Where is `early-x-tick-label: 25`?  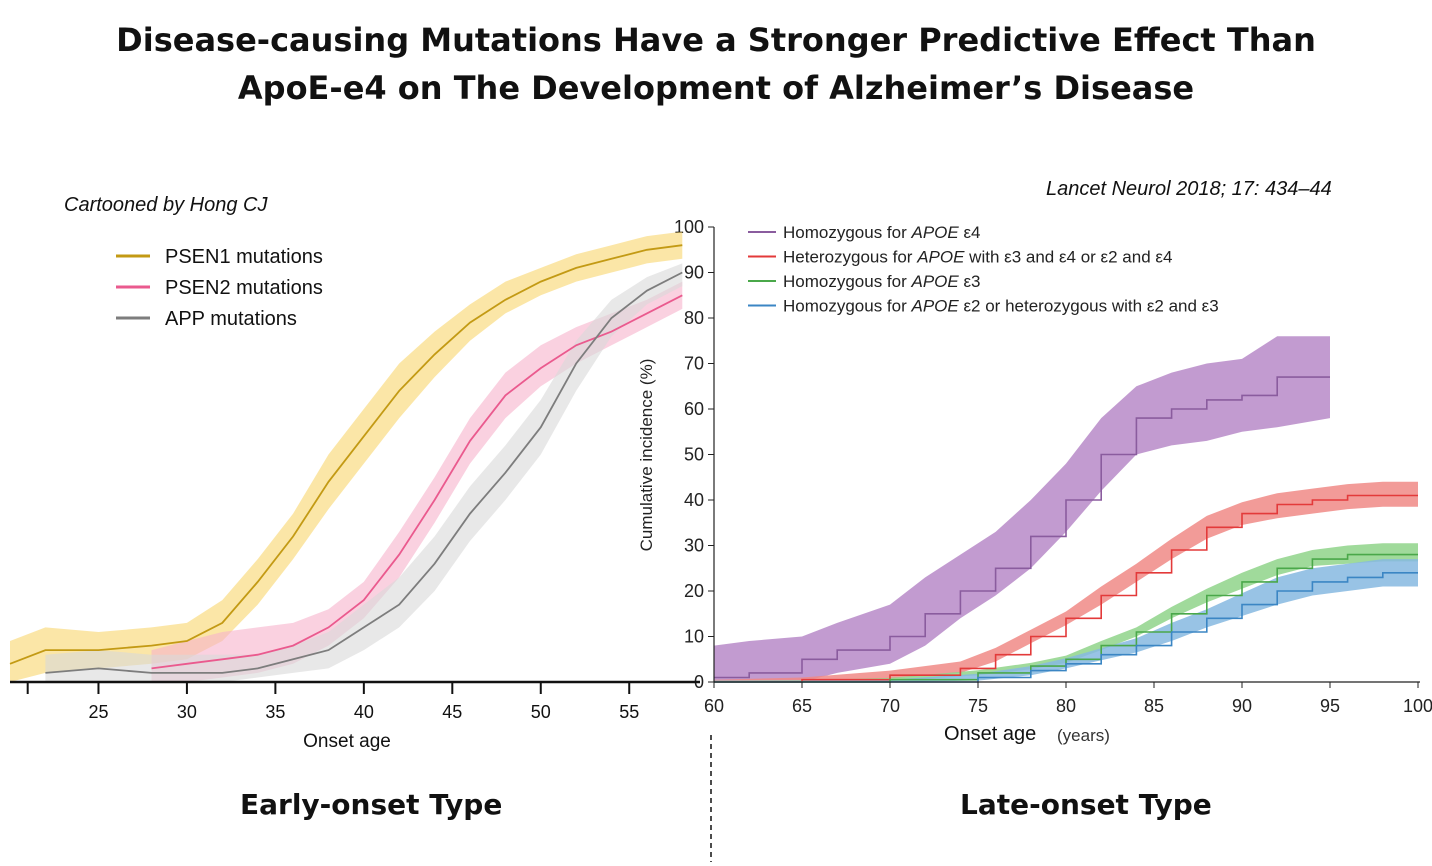 early-x-tick-label: 25 is located at coordinates (98, 712).